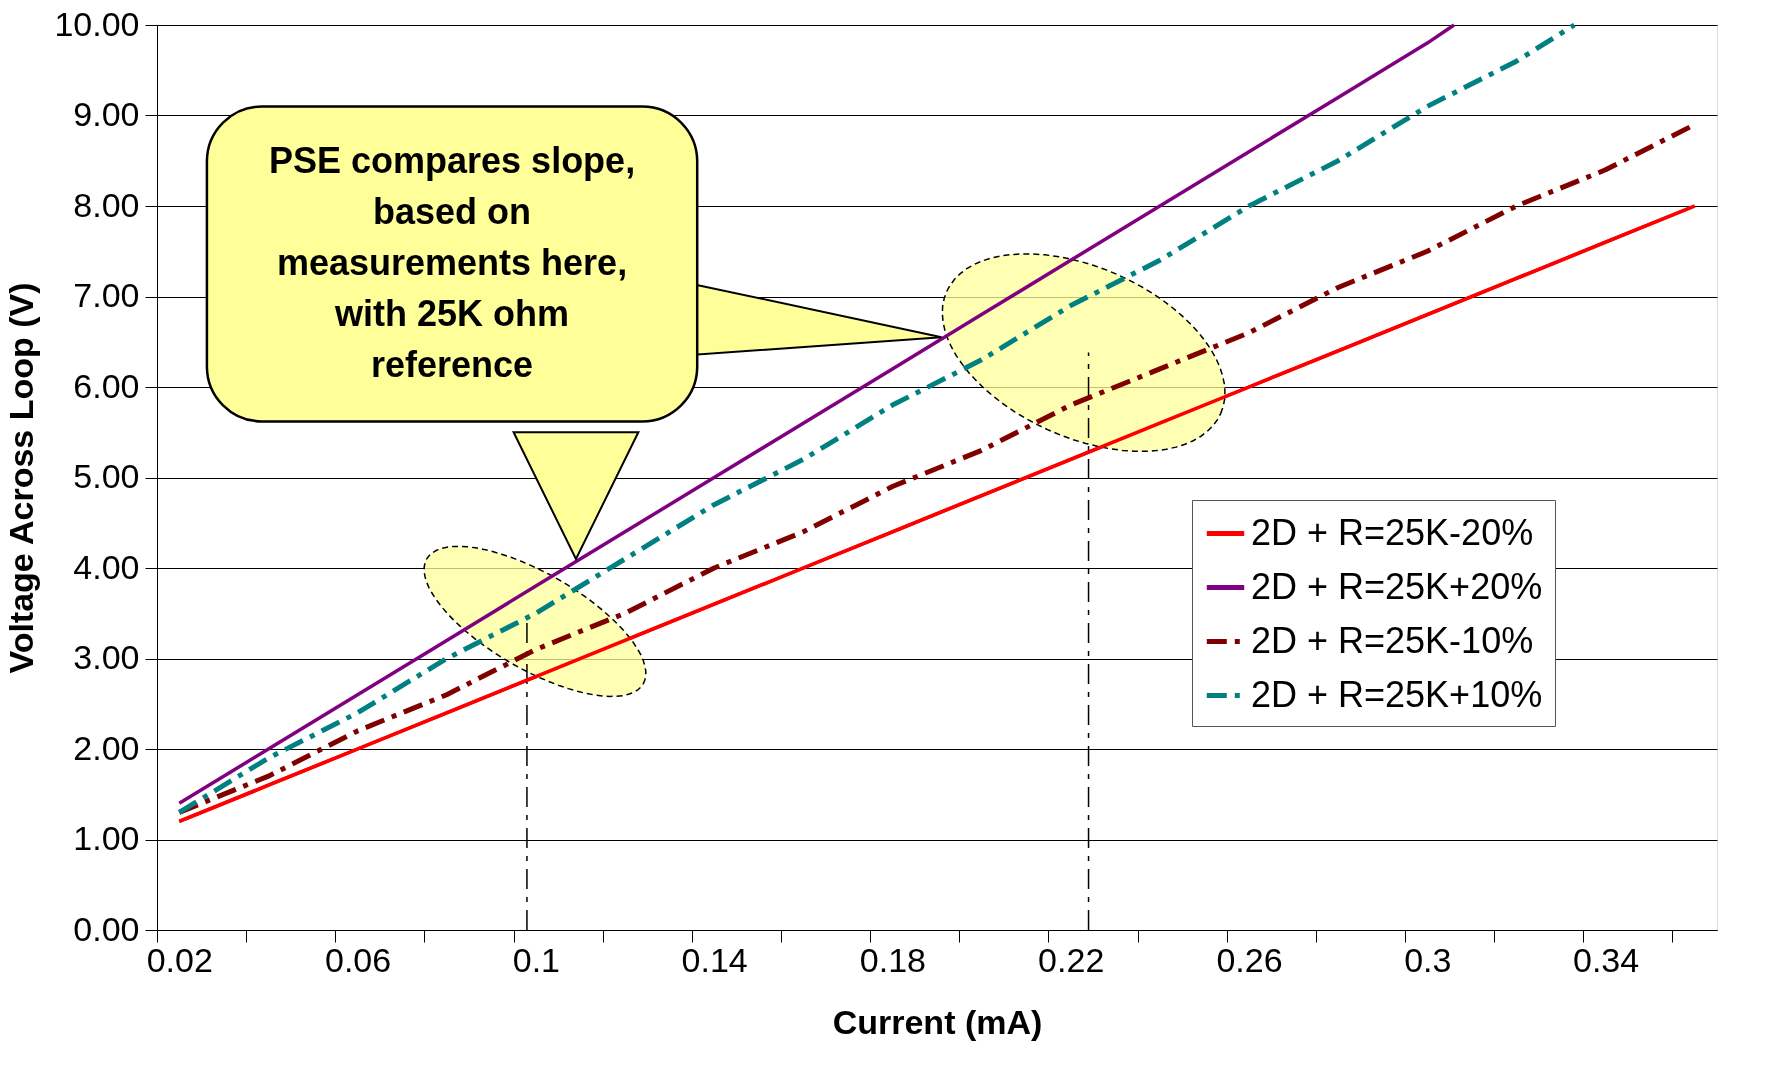 The height and width of the screenshot is (1084, 1781). I want to click on x-tick-label: 0.3, so click(1428, 959).